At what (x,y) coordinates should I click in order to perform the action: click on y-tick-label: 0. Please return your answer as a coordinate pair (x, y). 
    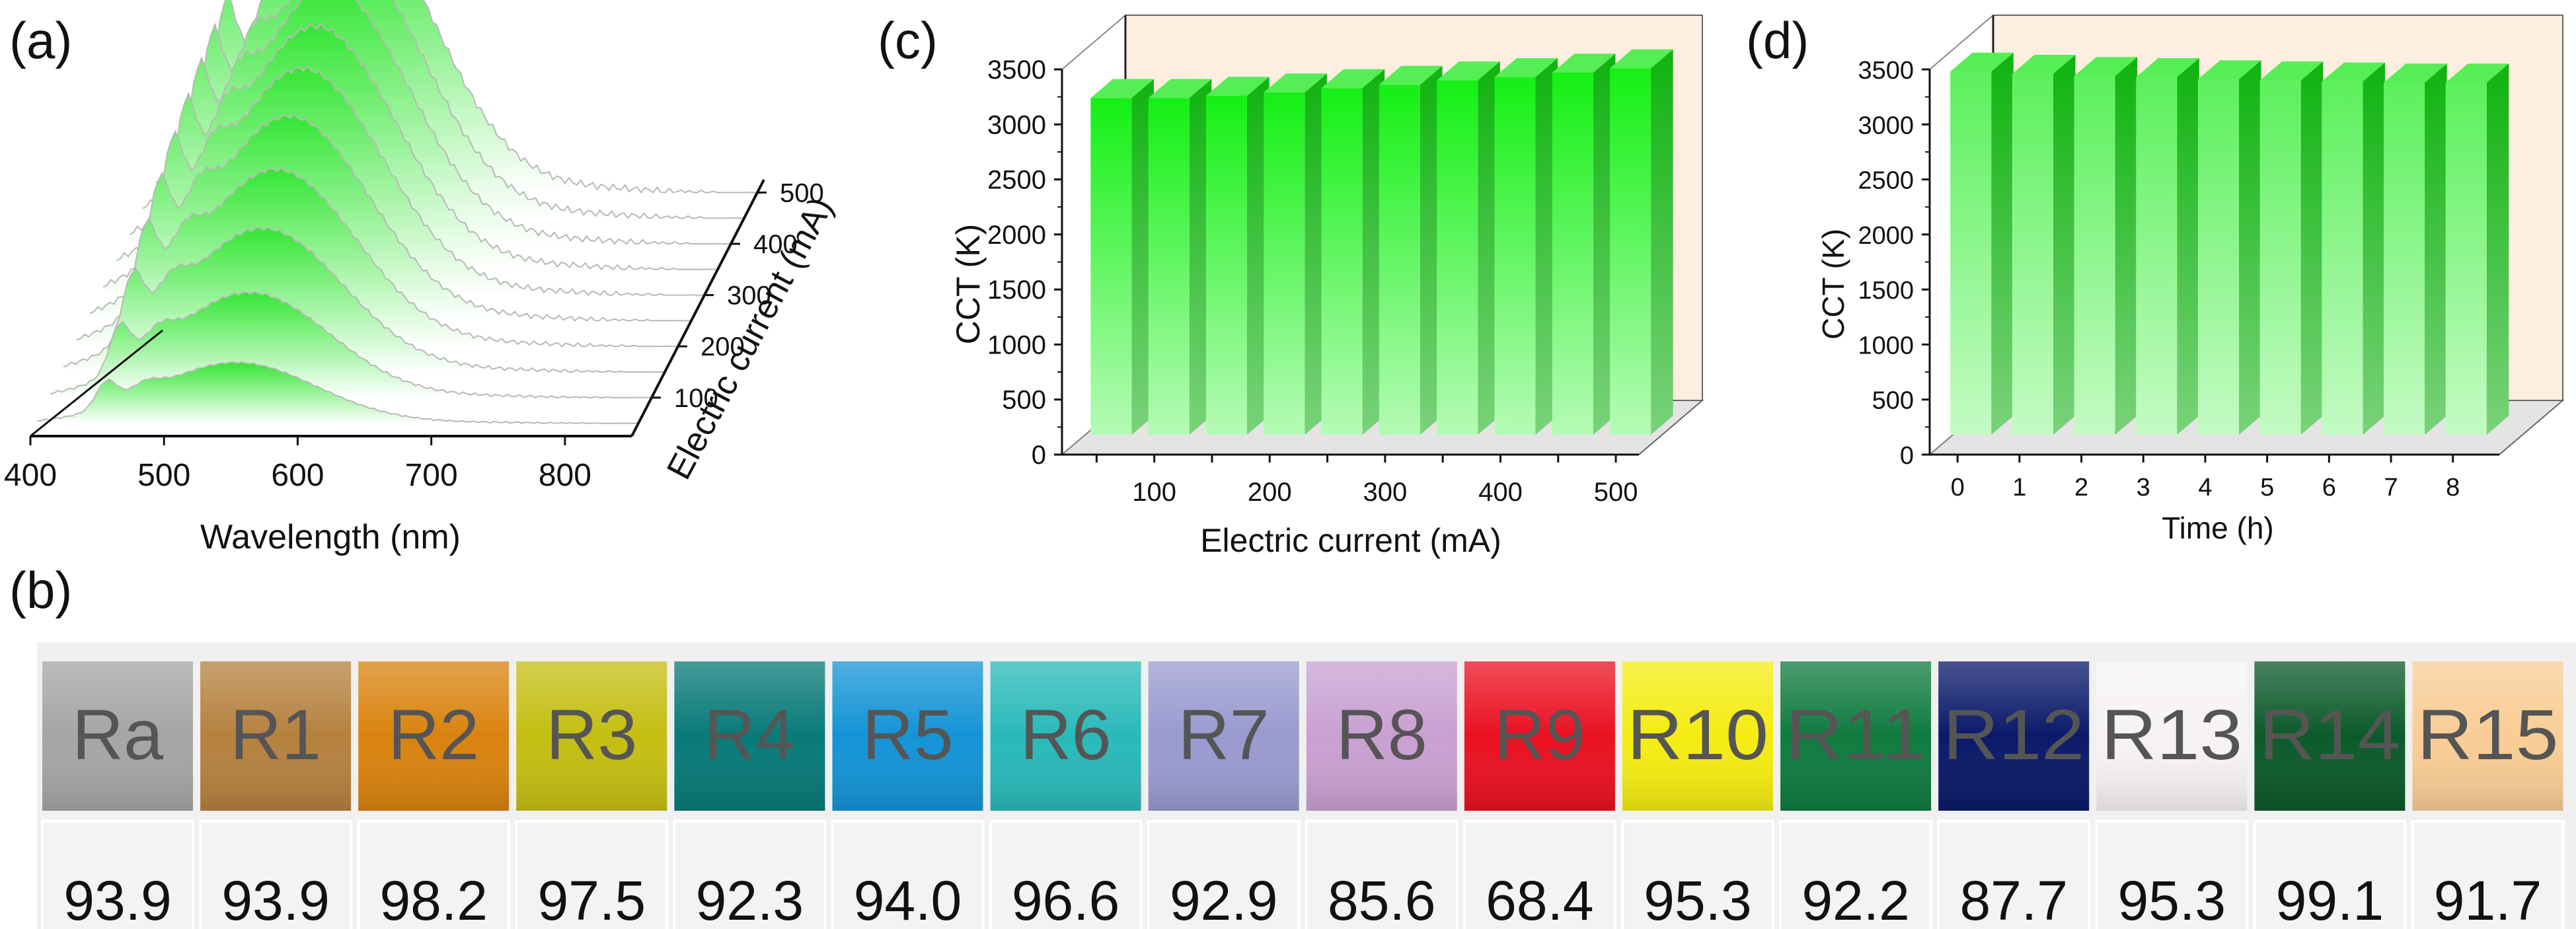
    Looking at the image, I should click on (1039, 455).